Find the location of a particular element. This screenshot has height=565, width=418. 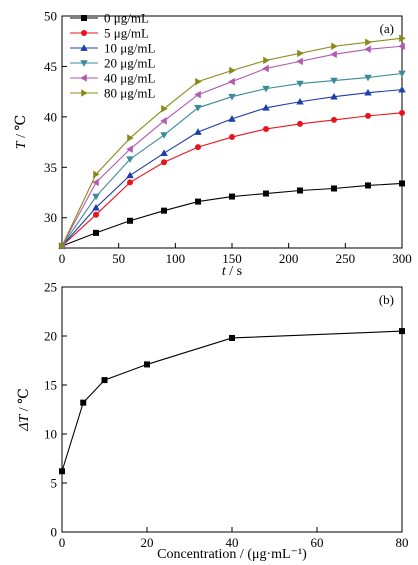

a-x-tick-label: 0 is located at coordinates (62, 258).